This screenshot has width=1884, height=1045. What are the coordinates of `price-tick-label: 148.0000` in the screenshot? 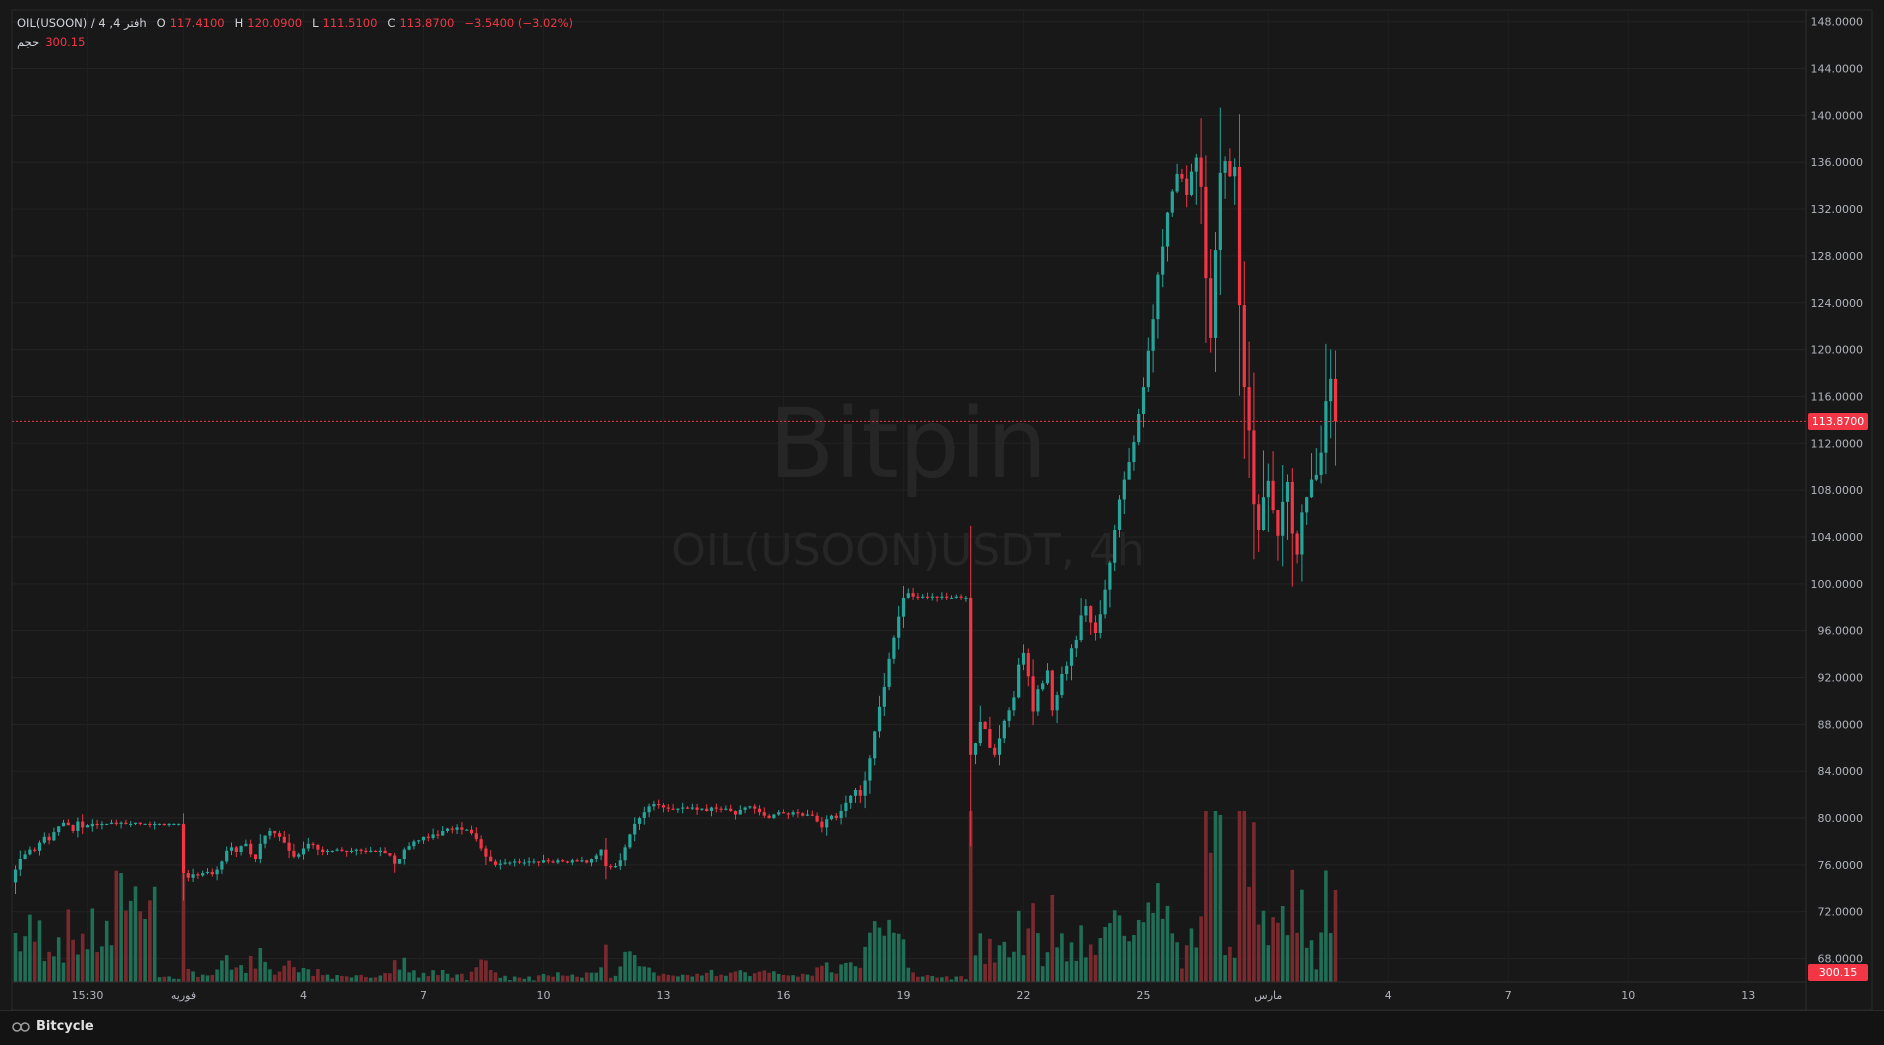 It's located at (1837, 22).